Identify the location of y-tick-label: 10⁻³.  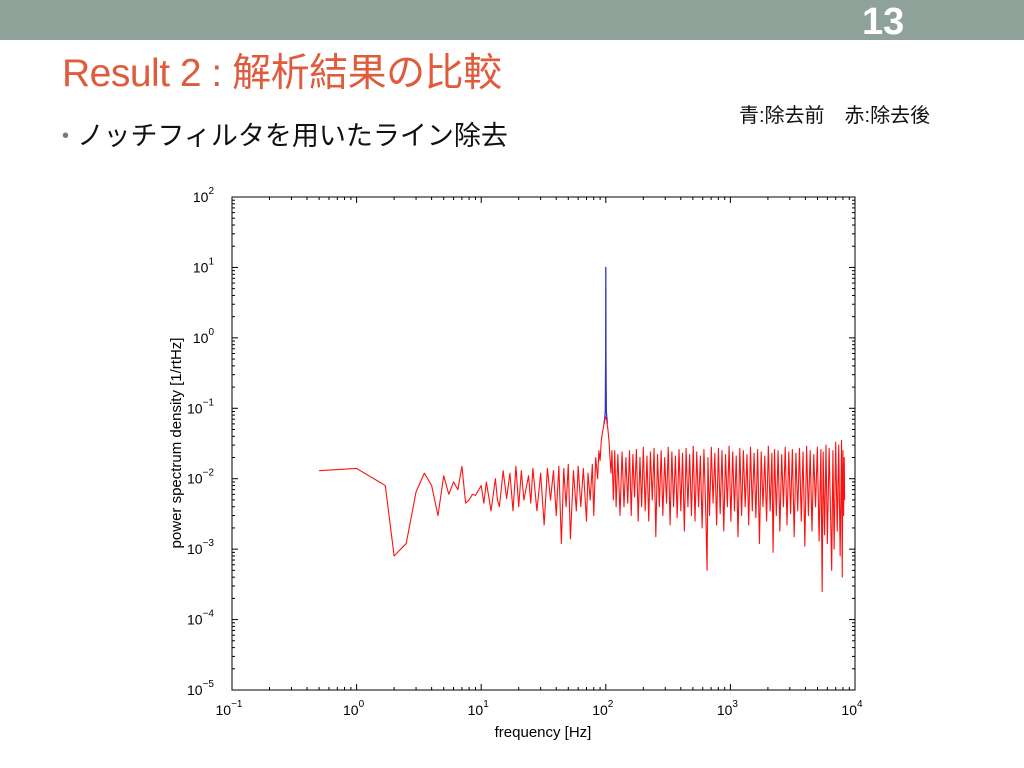
(200, 547).